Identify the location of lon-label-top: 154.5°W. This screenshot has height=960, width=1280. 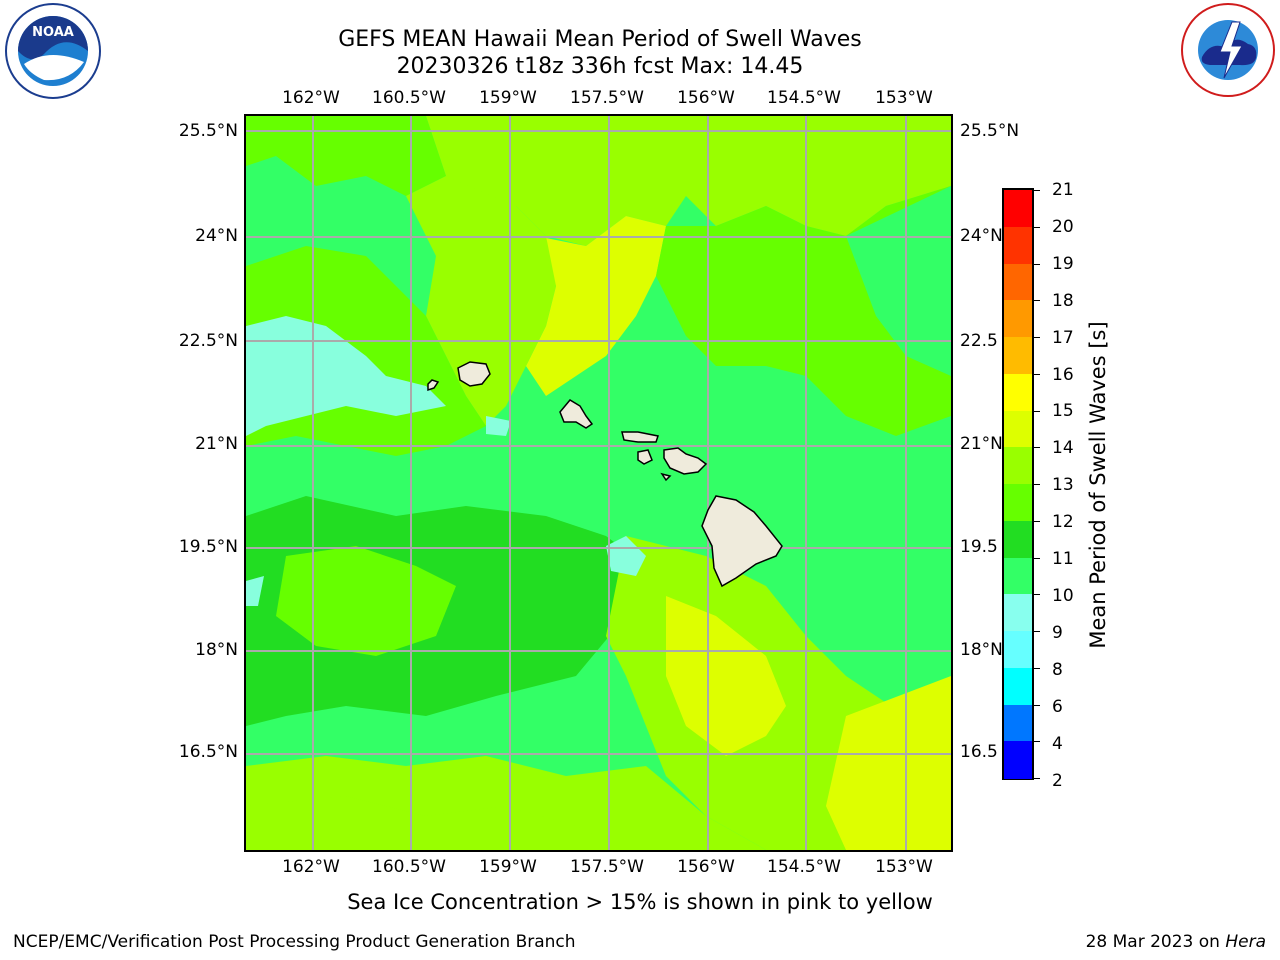
(804, 98).